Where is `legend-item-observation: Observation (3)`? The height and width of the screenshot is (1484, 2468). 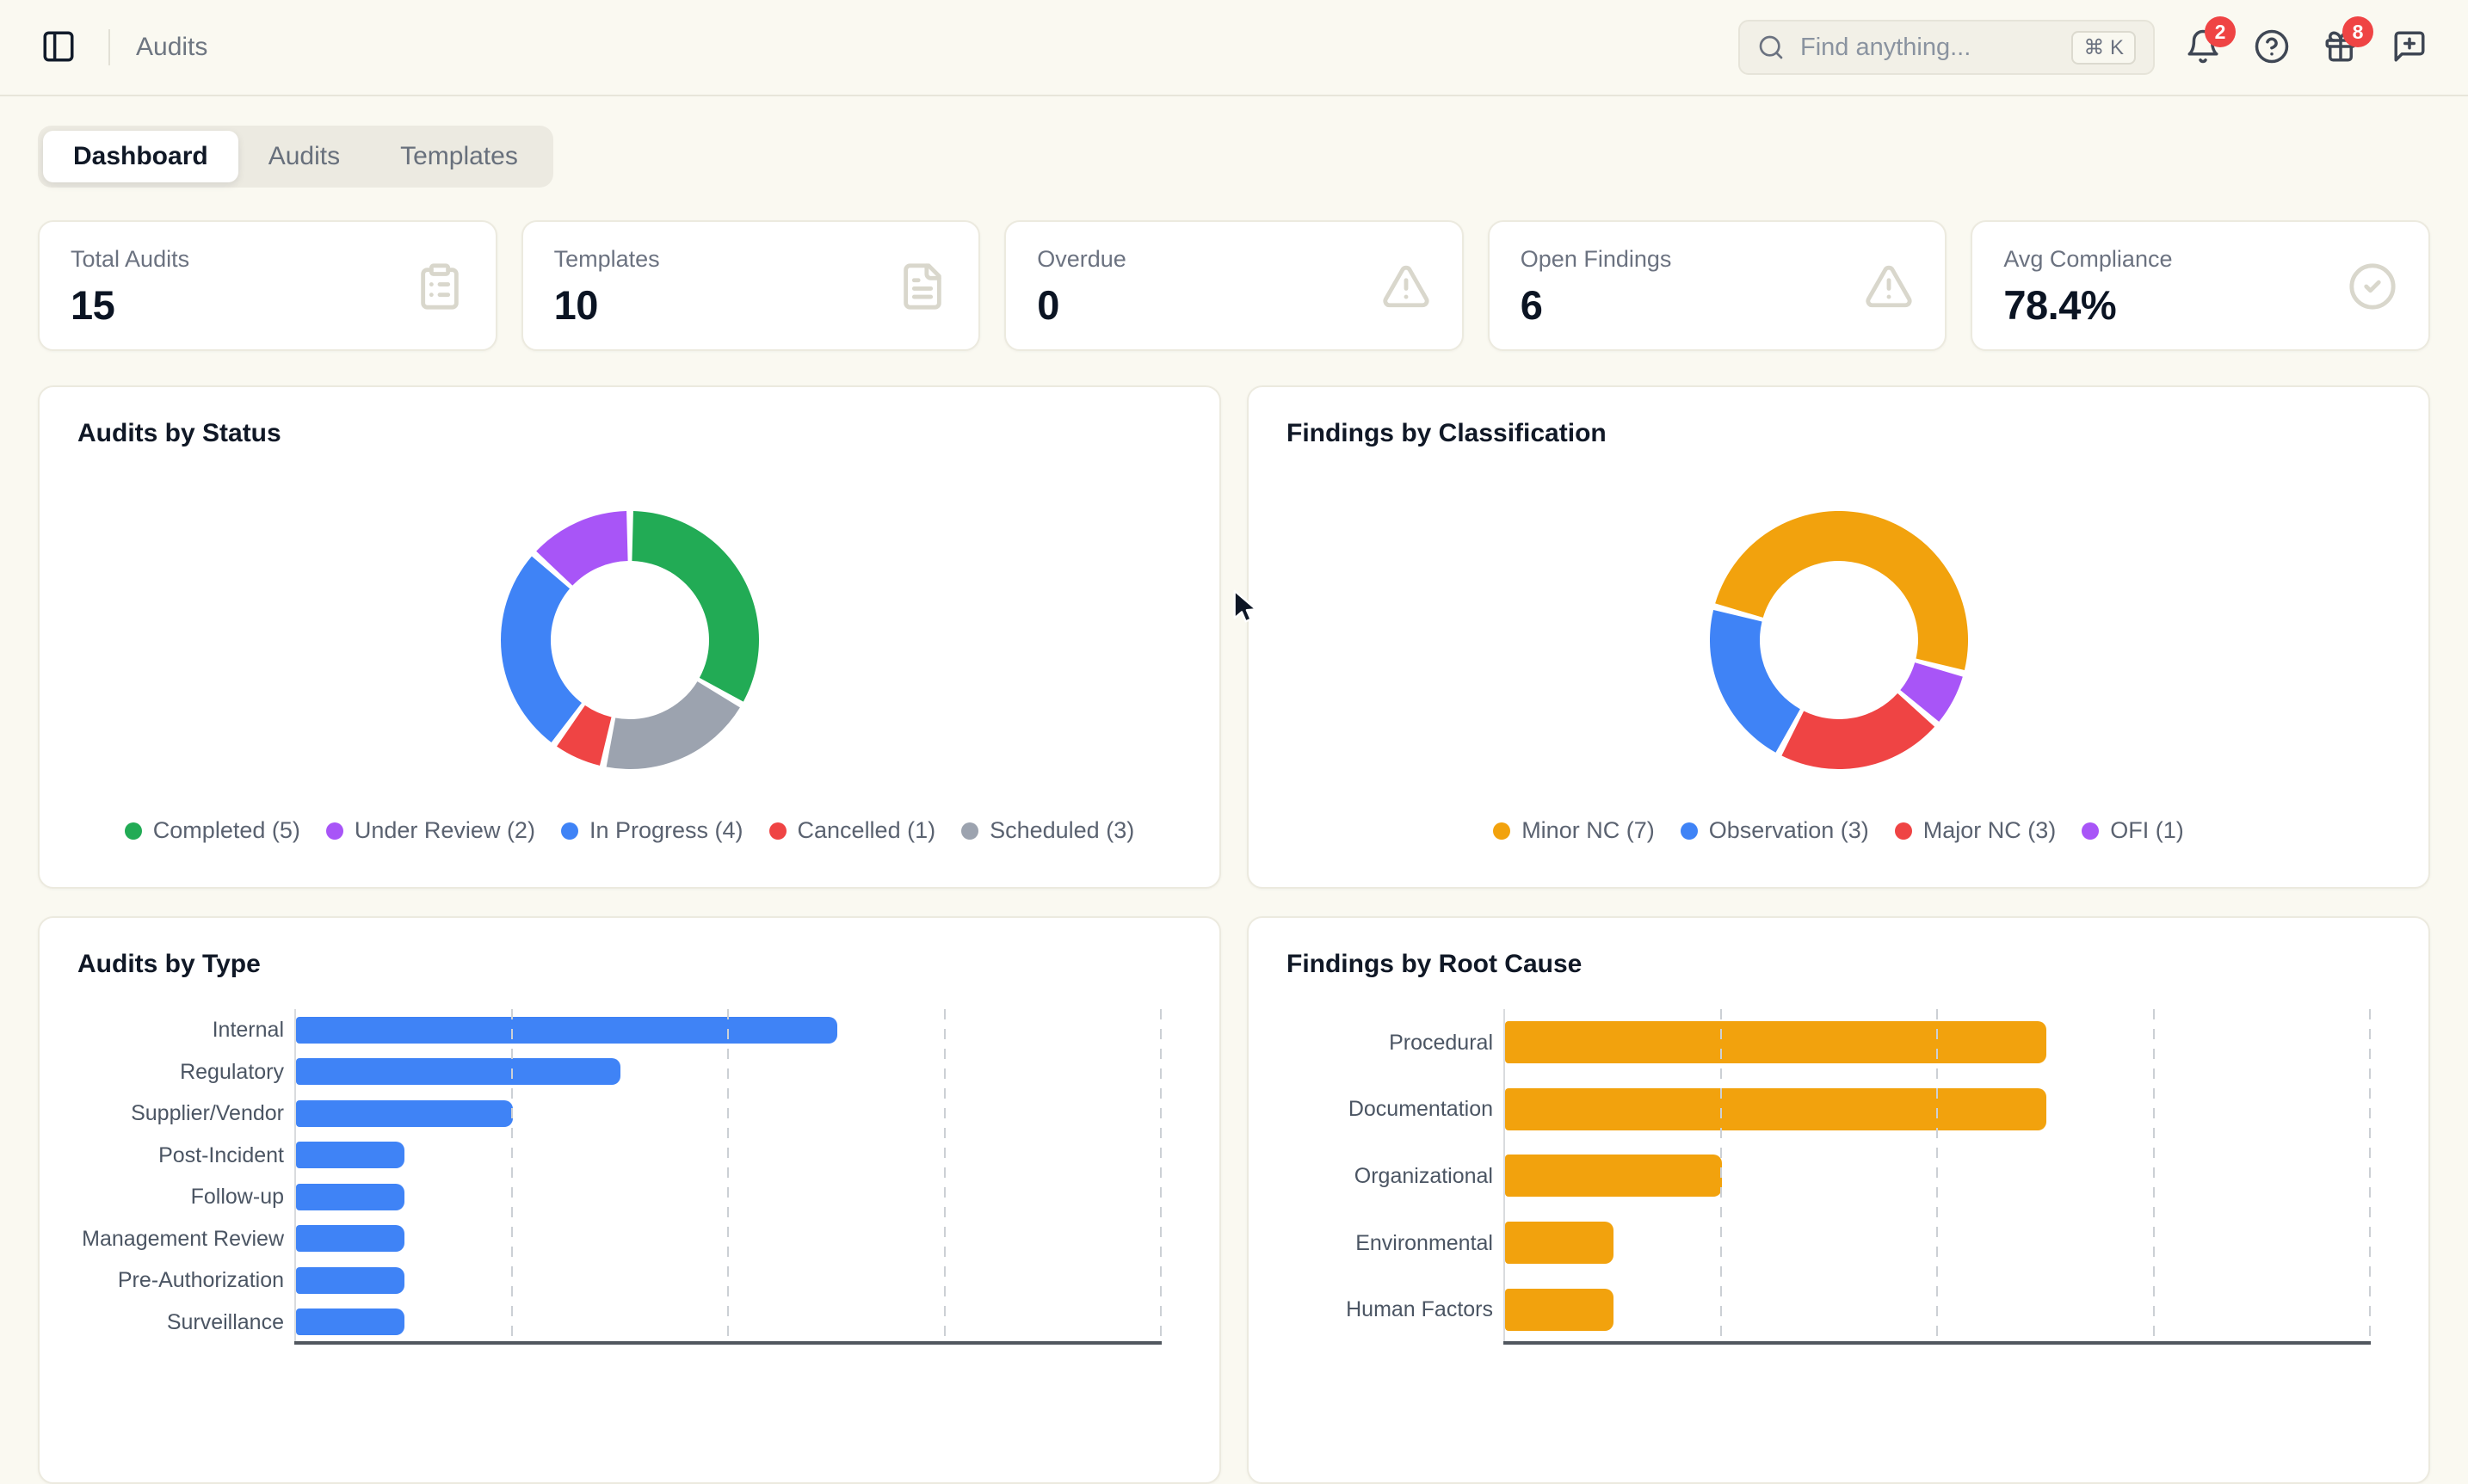 legend-item-observation: Observation (3) is located at coordinates (1775, 830).